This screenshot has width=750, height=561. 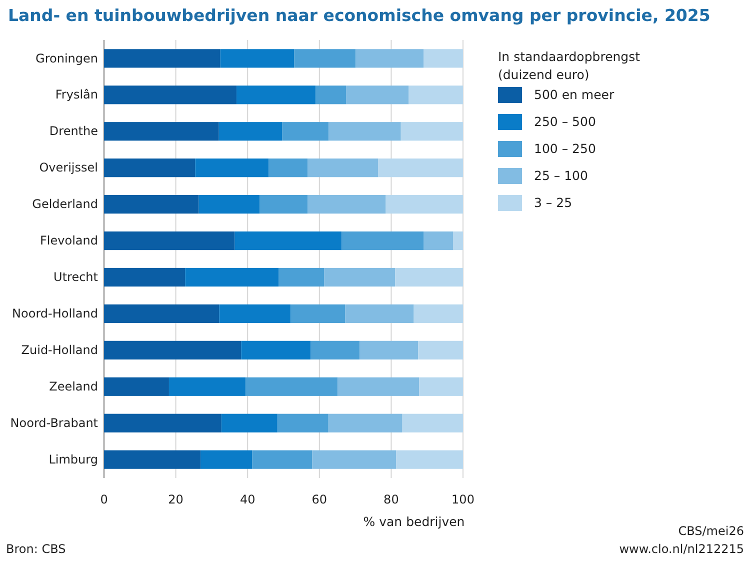 I want to click on x-tick-label: 0, so click(x=104, y=499).